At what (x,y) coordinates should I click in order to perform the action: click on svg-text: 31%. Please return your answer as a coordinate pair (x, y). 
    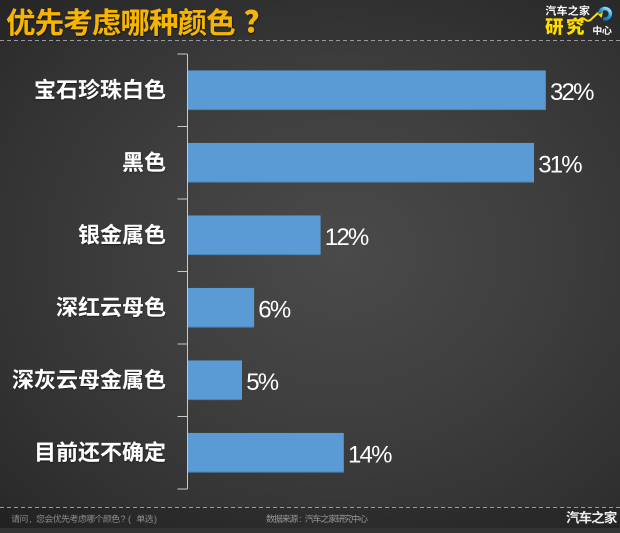
    Looking at the image, I should click on (560, 164).